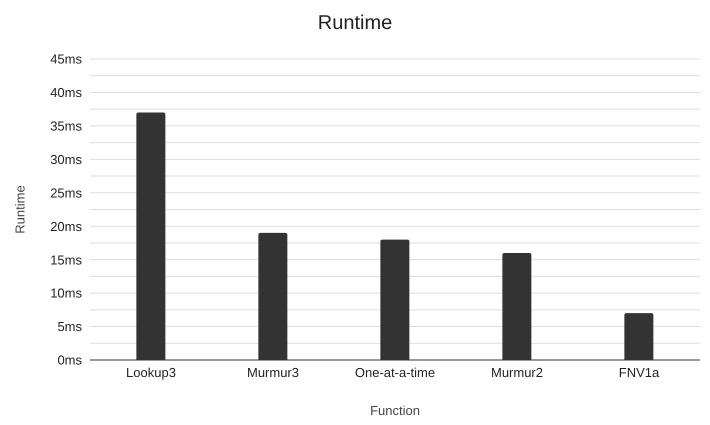 The height and width of the screenshot is (425, 710). I want to click on x-axis-title: Function, so click(395, 410).